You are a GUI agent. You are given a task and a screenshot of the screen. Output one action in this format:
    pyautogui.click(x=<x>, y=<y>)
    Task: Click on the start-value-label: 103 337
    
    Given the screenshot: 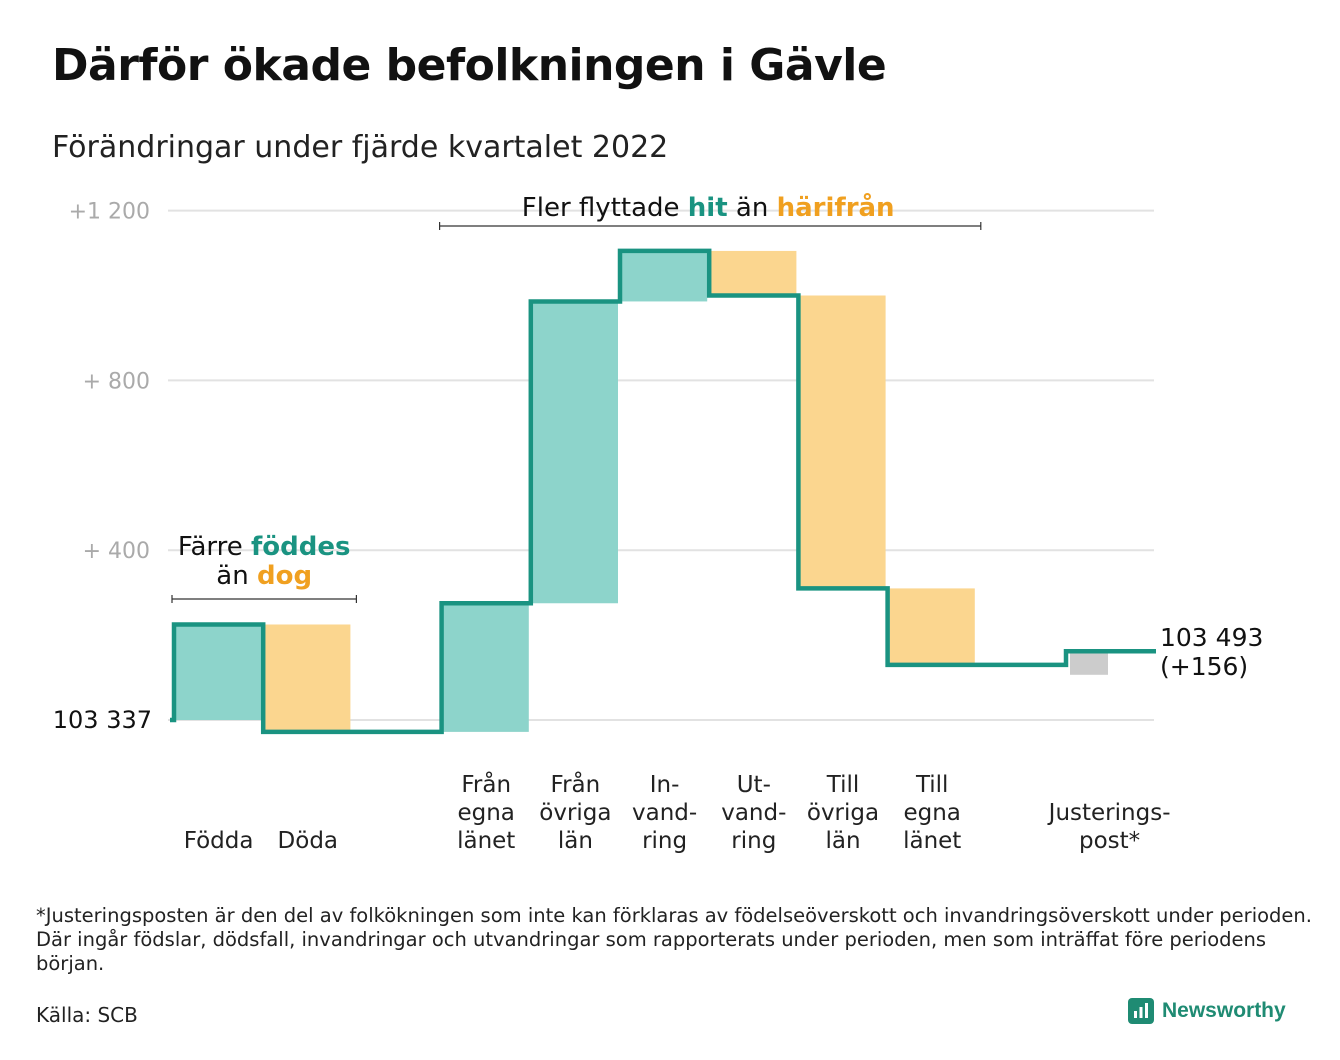 What is the action you would take?
    pyautogui.click(x=102, y=720)
    